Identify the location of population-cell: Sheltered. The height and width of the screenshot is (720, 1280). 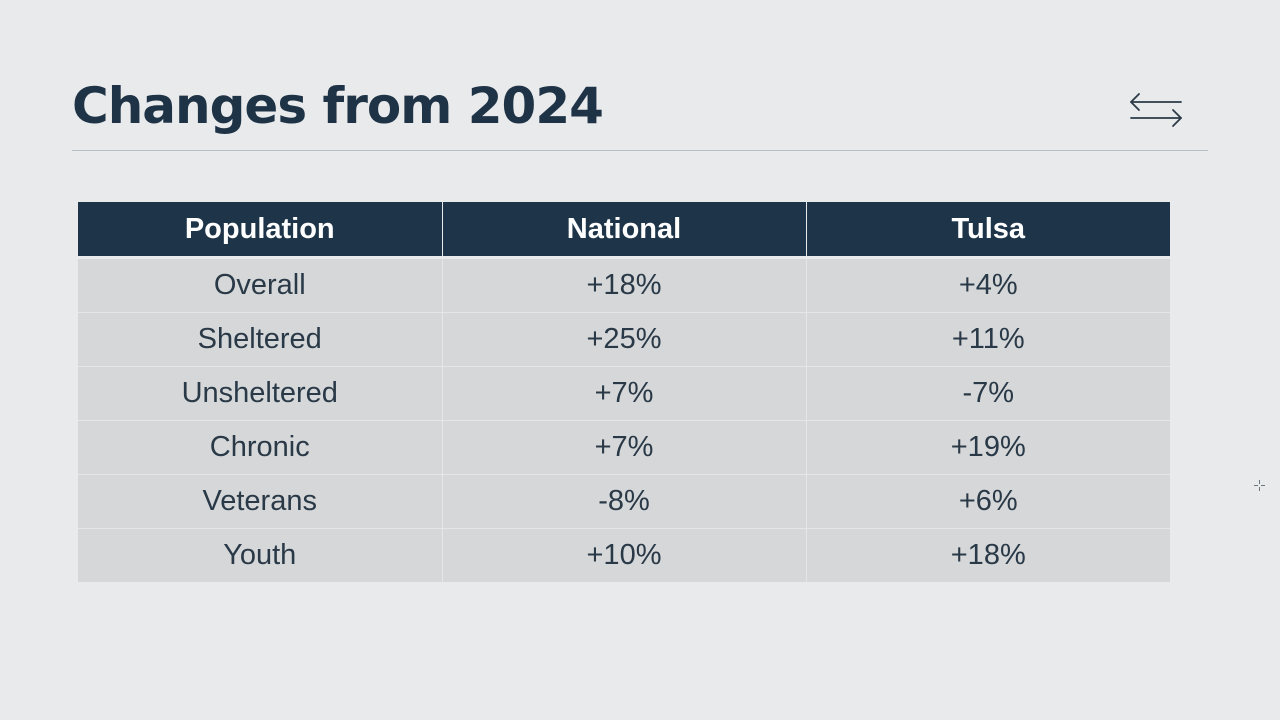
(260, 339).